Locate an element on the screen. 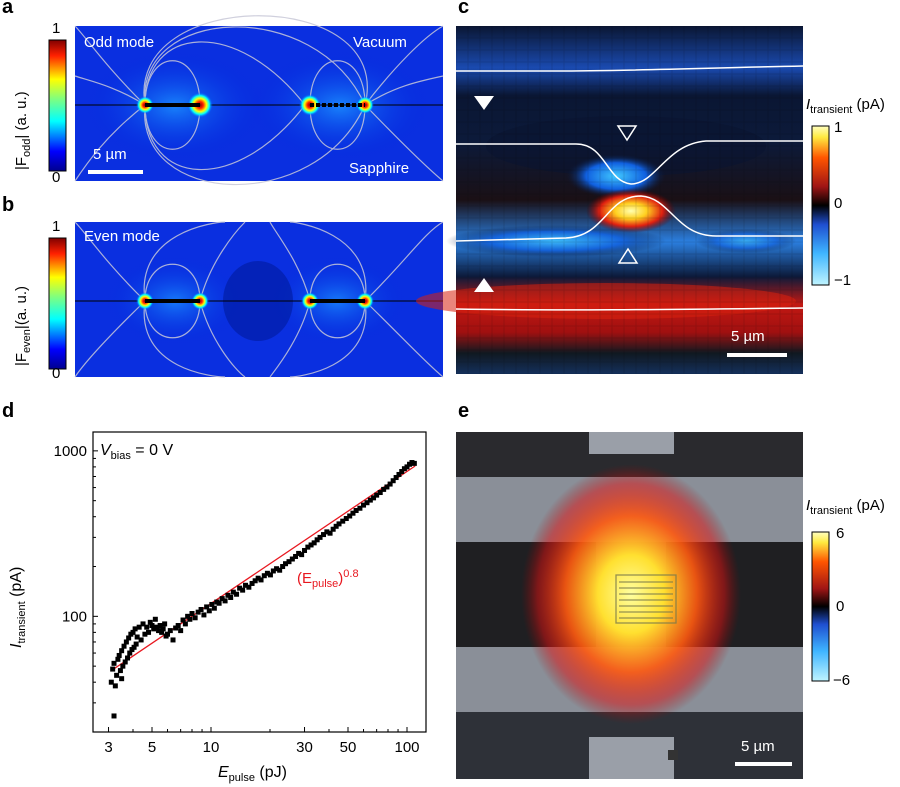  panel-e-scale-label: 5 µm is located at coordinates (758, 746).